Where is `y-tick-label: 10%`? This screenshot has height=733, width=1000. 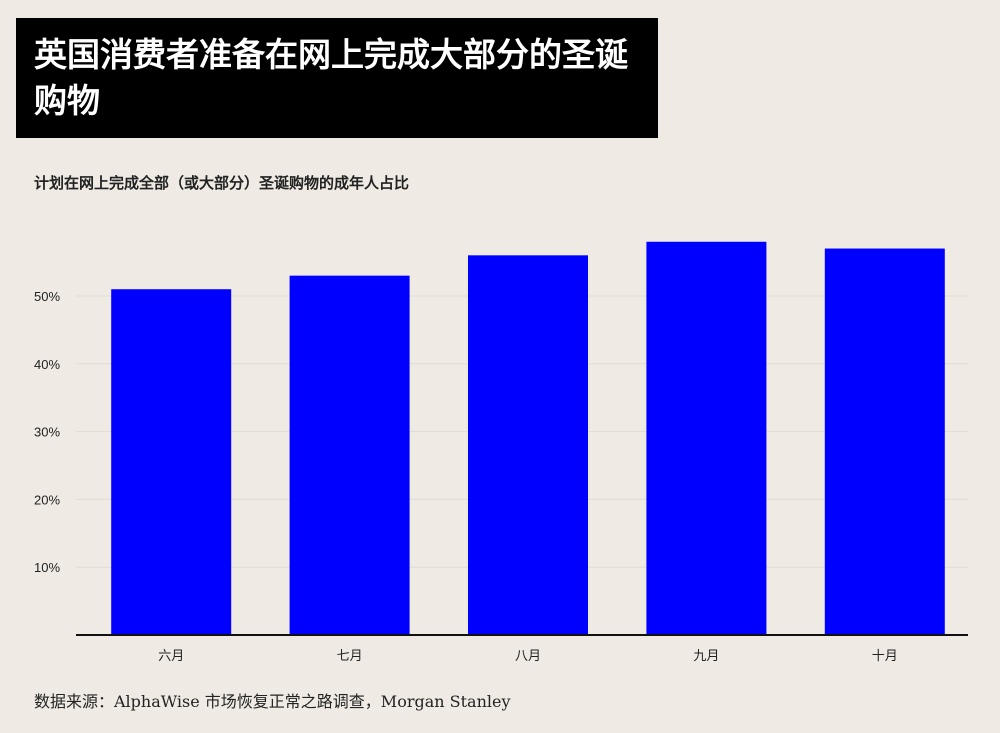 y-tick-label: 10% is located at coordinates (47, 567).